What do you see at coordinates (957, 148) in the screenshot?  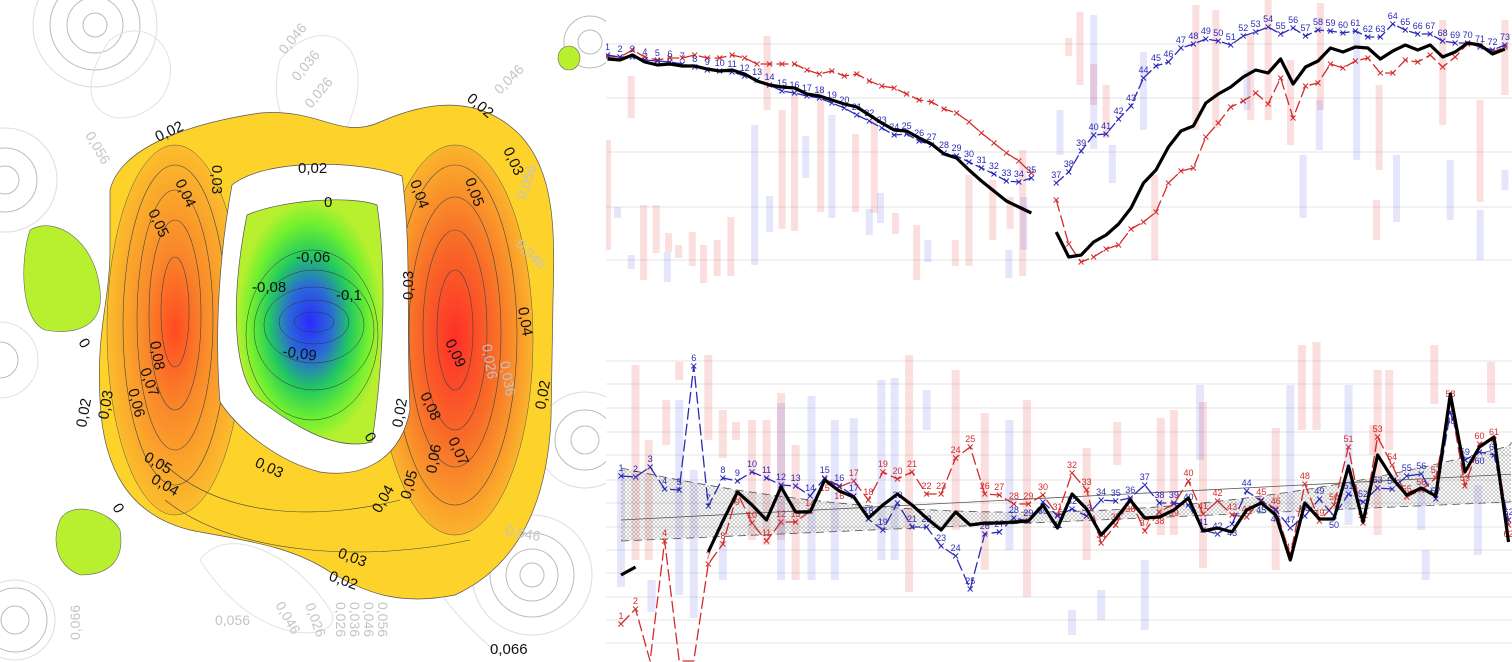 I see `blue-point-label: 29` at bounding box center [957, 148].